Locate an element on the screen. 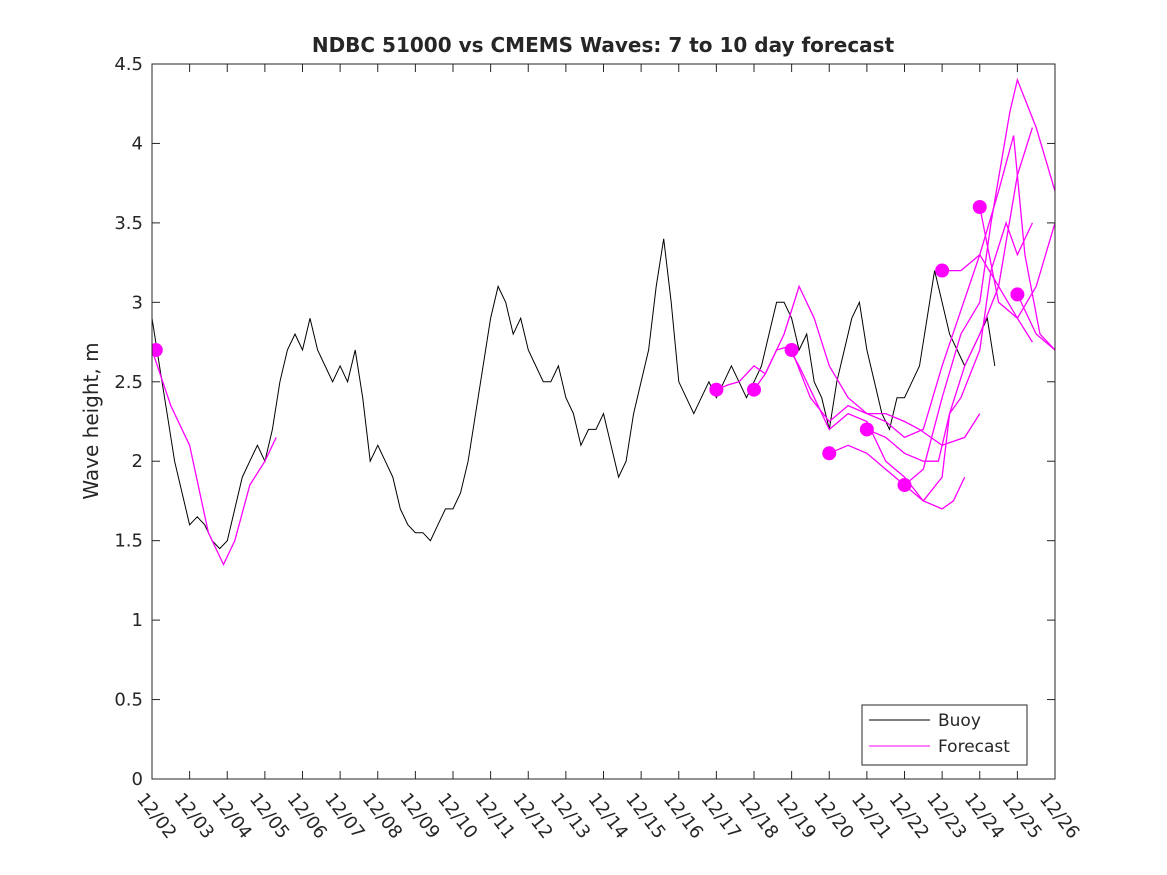  x-tick-label: 12/11 is located at coordinates (495, 816).